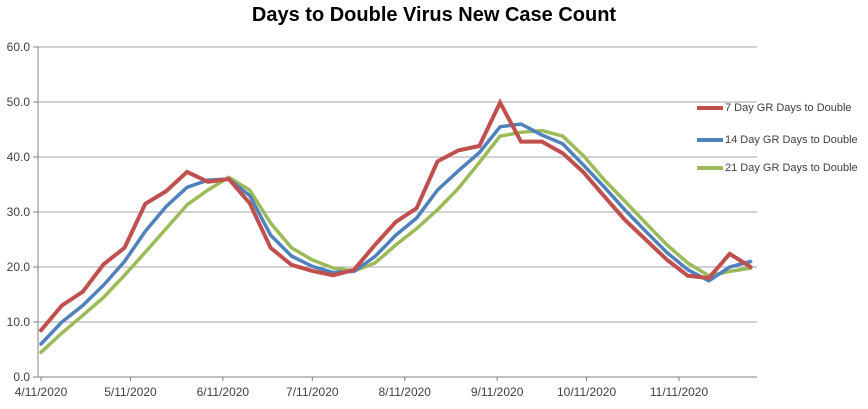  Describe the element at coordinates (791, 139) in the screenshot. I see `legend-label-14-day: 14 Day GR Days to Double` at that location.